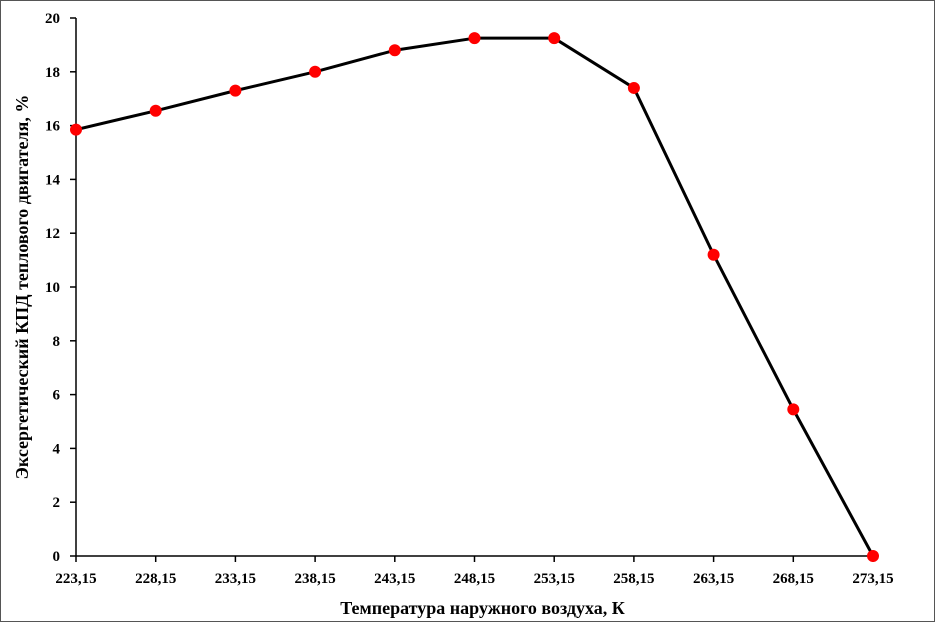 The height and width of the screenshot is (624, 937). I want to click on y-tick-label: 16, so click(53, 127).